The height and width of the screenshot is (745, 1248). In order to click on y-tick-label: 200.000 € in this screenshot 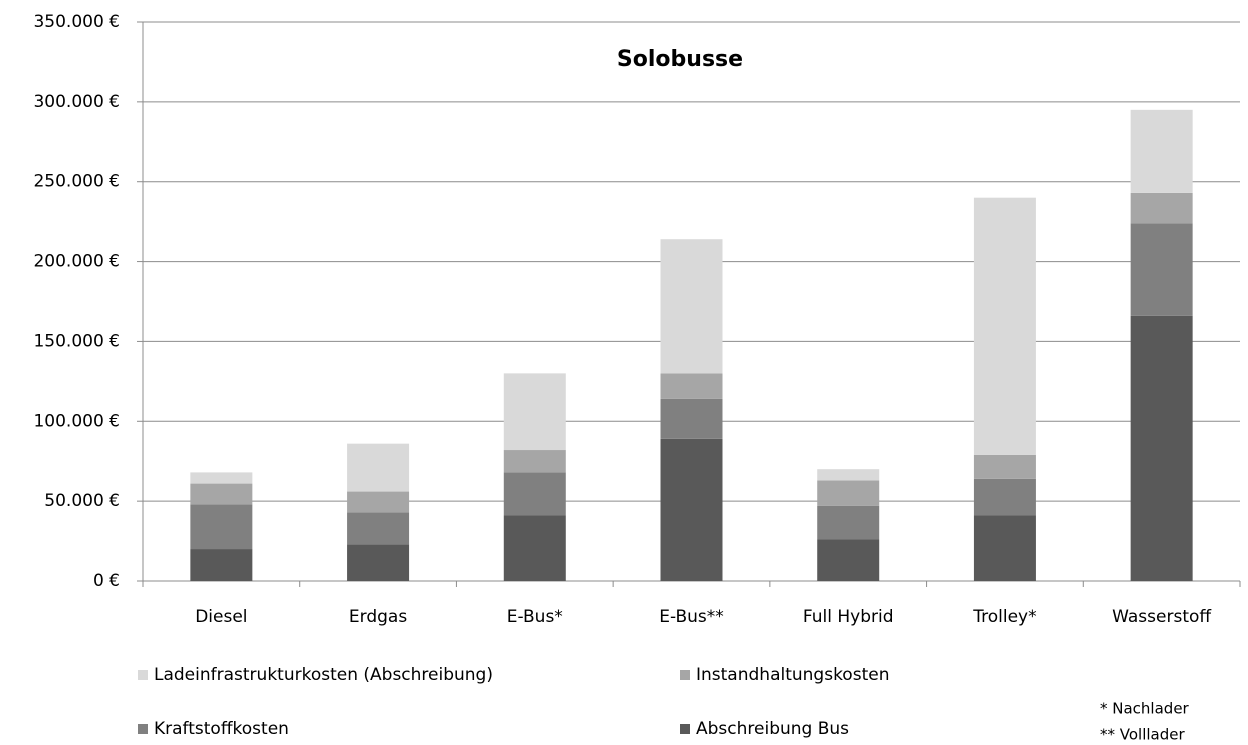, I will do `click(76, 262)`.